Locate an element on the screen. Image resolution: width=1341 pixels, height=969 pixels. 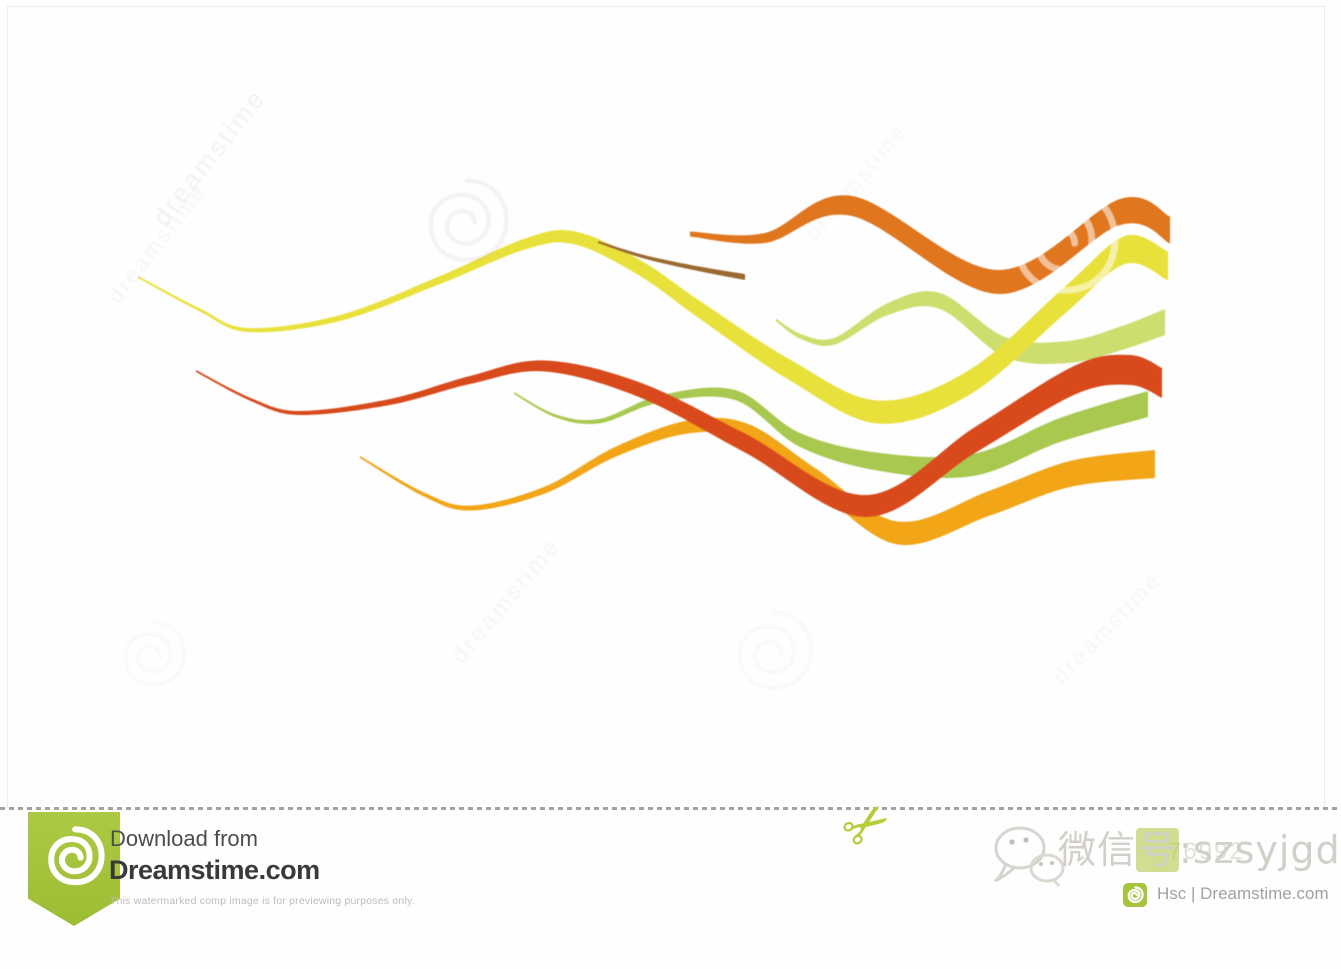
ghost-digits: 76992 is located at coordinates (1206, 851).